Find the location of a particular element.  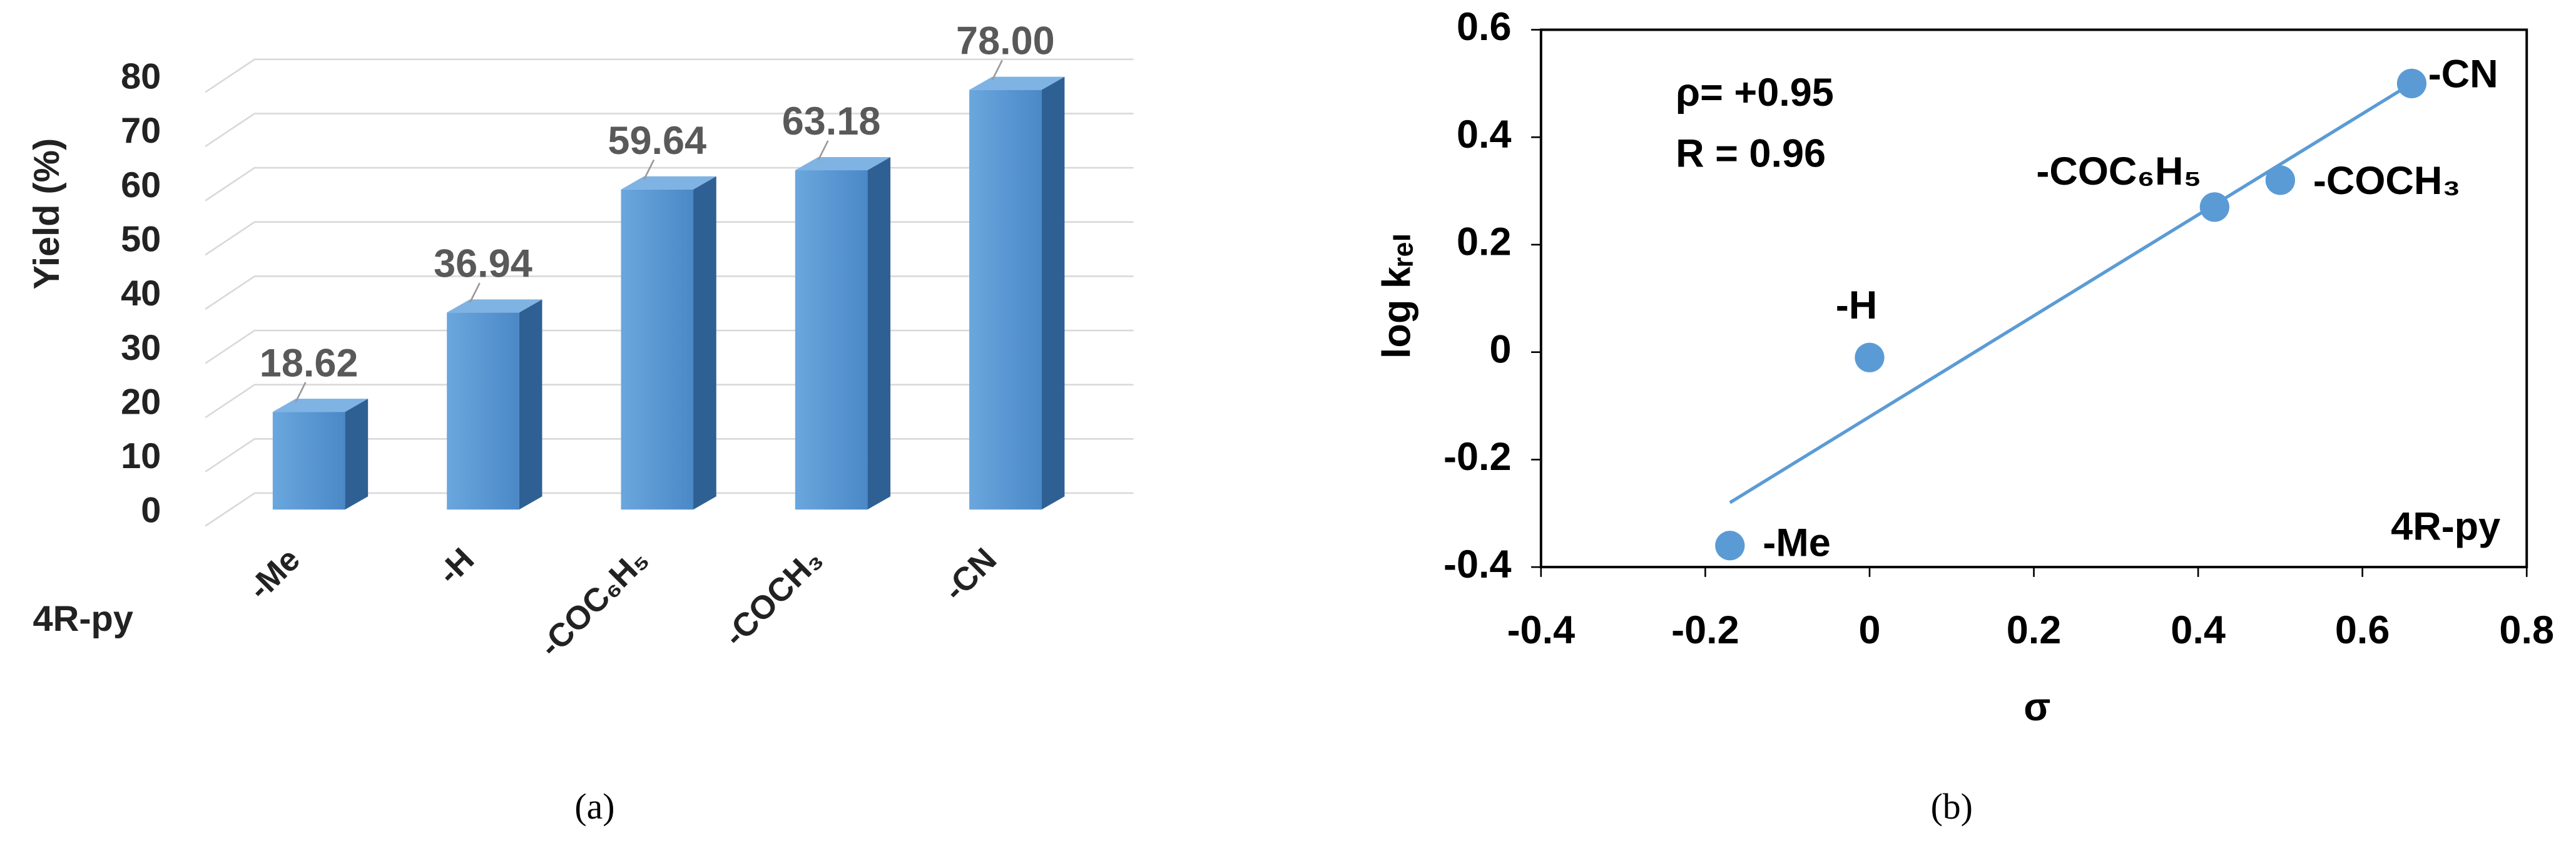

value-label: 18.62 is located at coordinates (309, 363).